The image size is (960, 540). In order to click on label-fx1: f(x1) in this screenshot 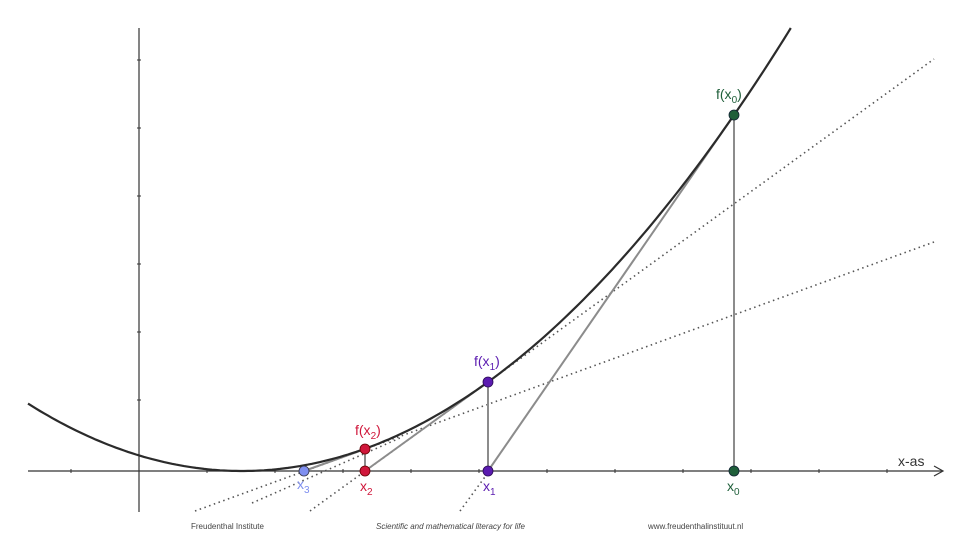, I will do `click(487, 363)`.